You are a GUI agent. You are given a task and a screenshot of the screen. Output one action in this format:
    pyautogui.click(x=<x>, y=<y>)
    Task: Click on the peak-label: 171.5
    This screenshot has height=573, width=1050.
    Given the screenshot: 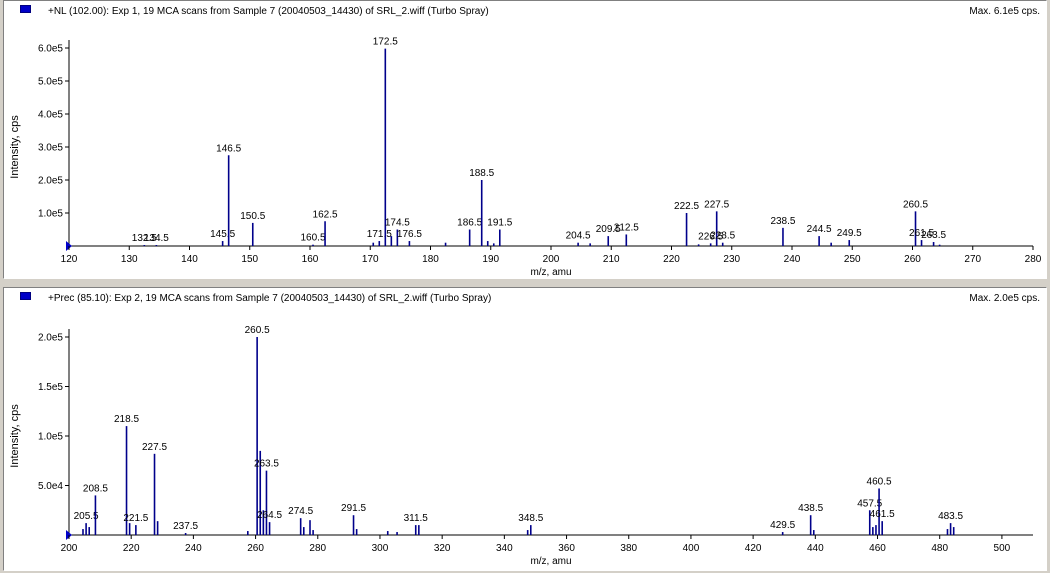 What is the action you would take?
    pyautogui.click(x=379, y=234)
    